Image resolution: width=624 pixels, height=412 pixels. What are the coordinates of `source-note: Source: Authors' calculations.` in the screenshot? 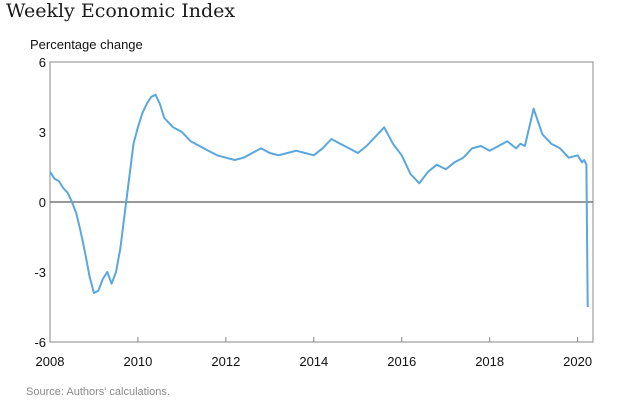 It's located at (98, 392).